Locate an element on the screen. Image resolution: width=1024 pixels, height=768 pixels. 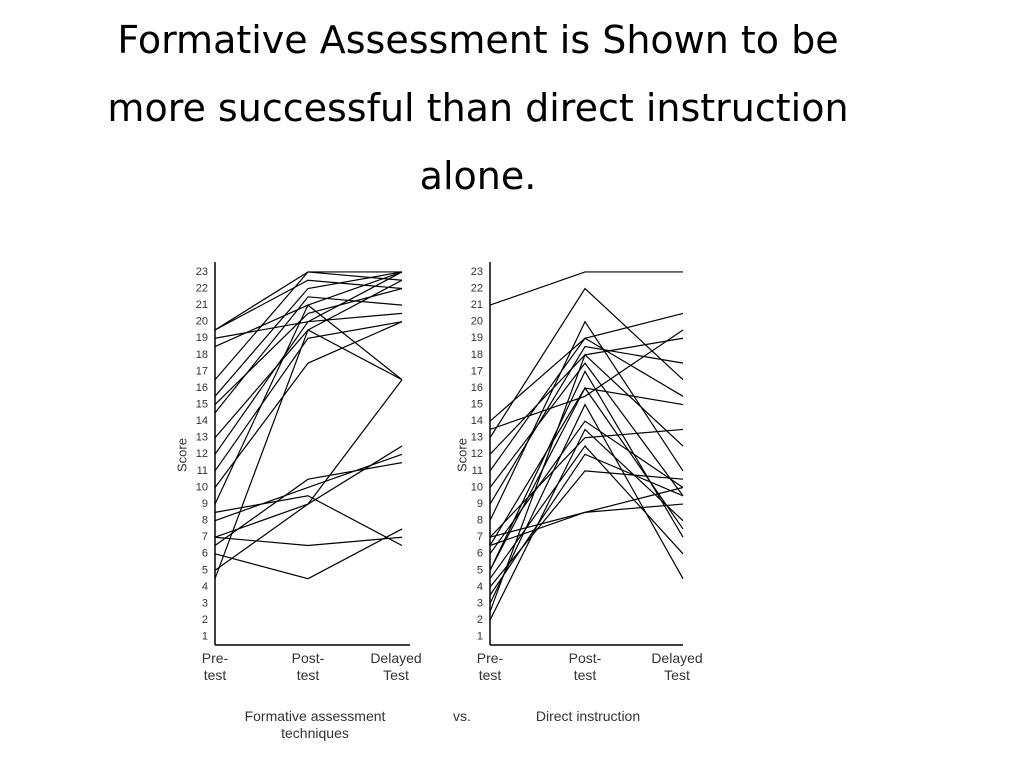
caption: Direct instruction is located at coordinates (588, 716).